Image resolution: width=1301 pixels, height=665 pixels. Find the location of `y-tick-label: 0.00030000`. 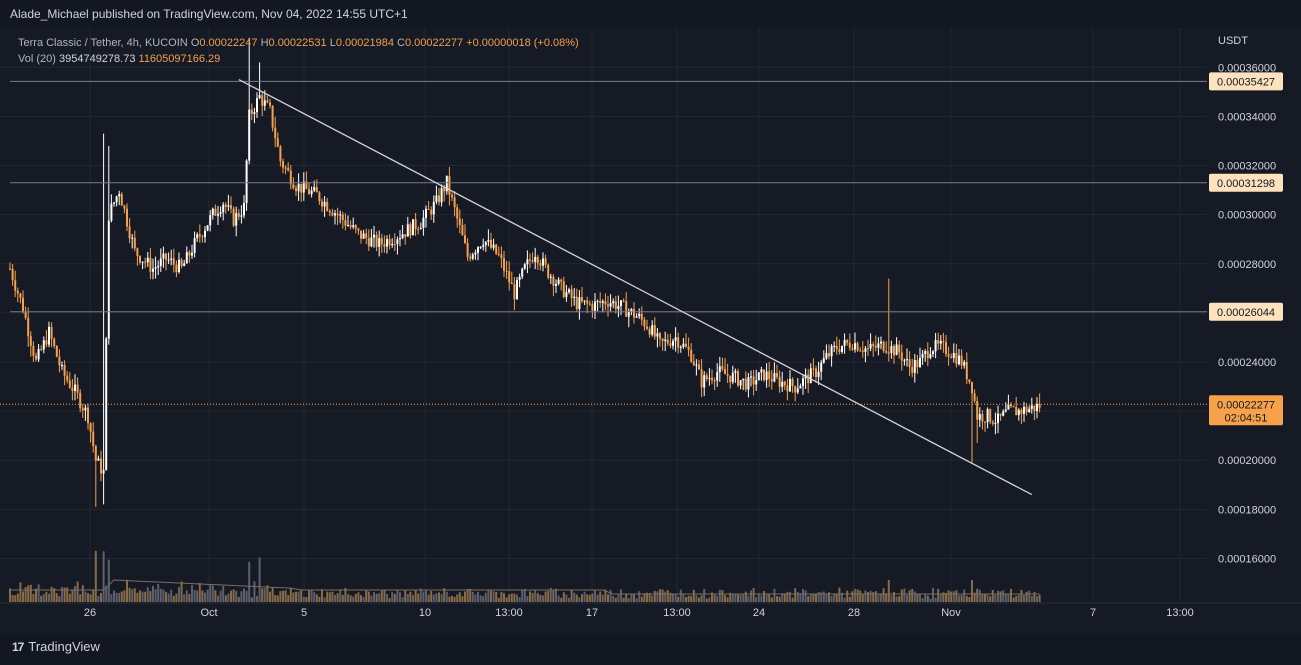

y-tick-label: 0.00030000 is located at coordinates (1247, 216).